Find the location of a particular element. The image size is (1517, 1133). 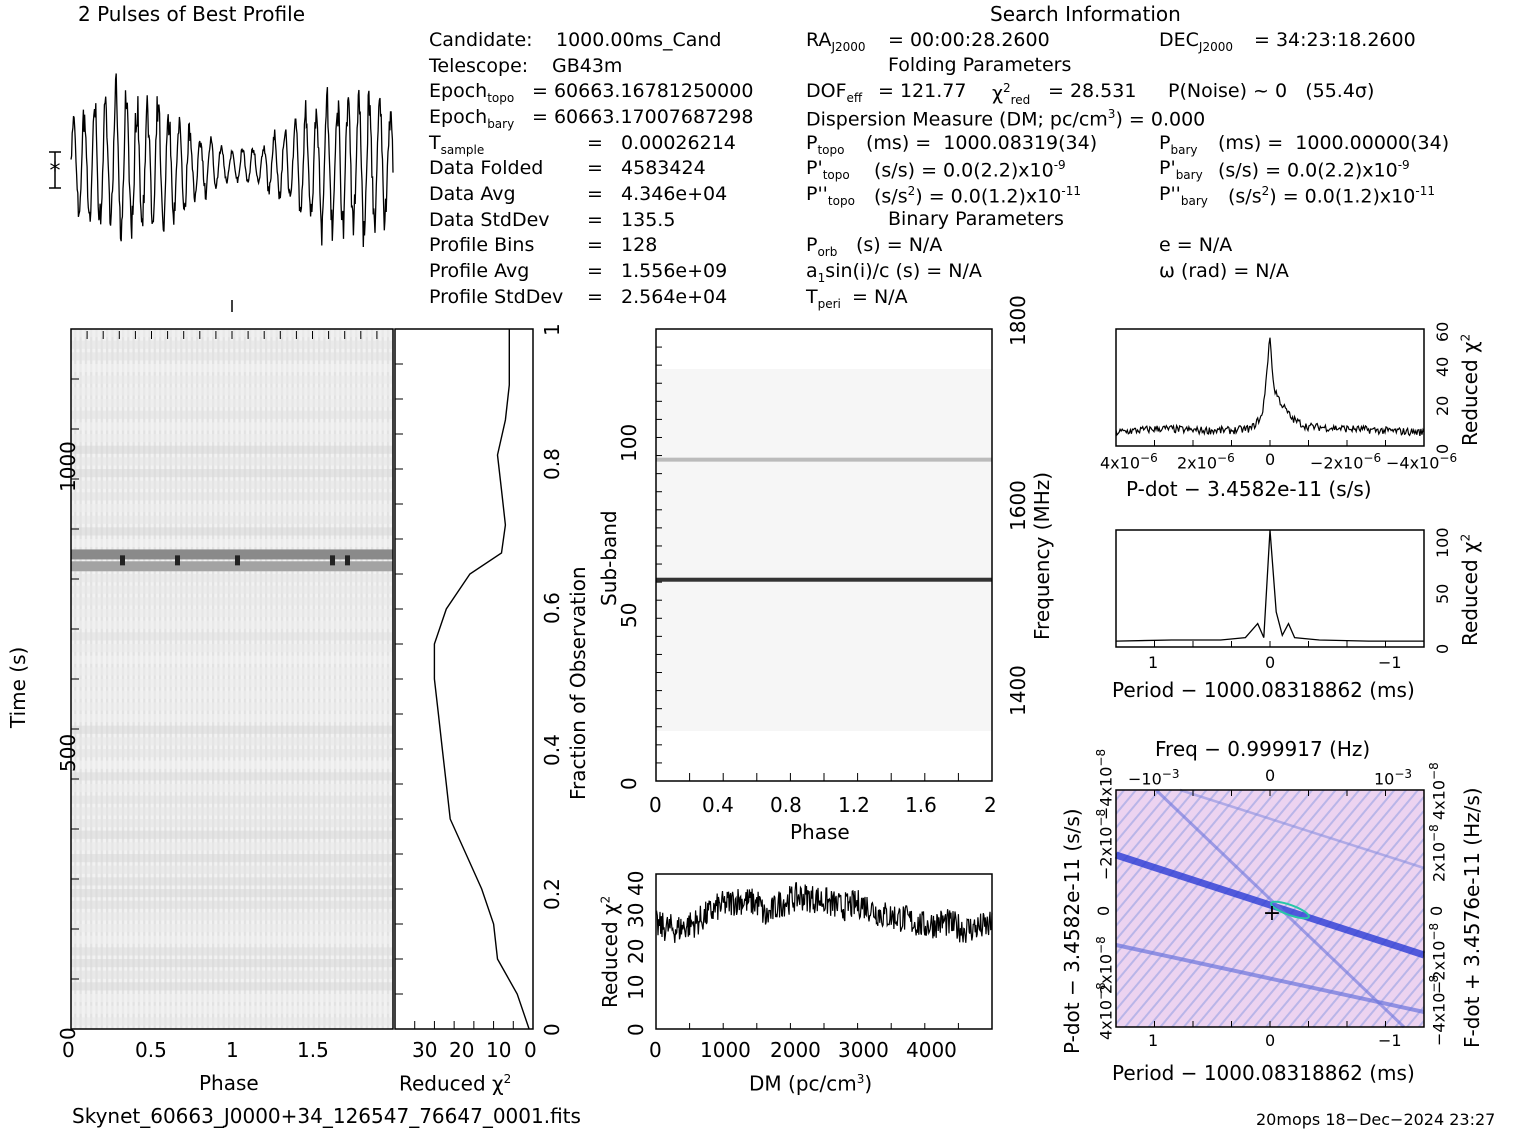

profile-std-label: Profile StdDev is located at coordinates (496, 297).